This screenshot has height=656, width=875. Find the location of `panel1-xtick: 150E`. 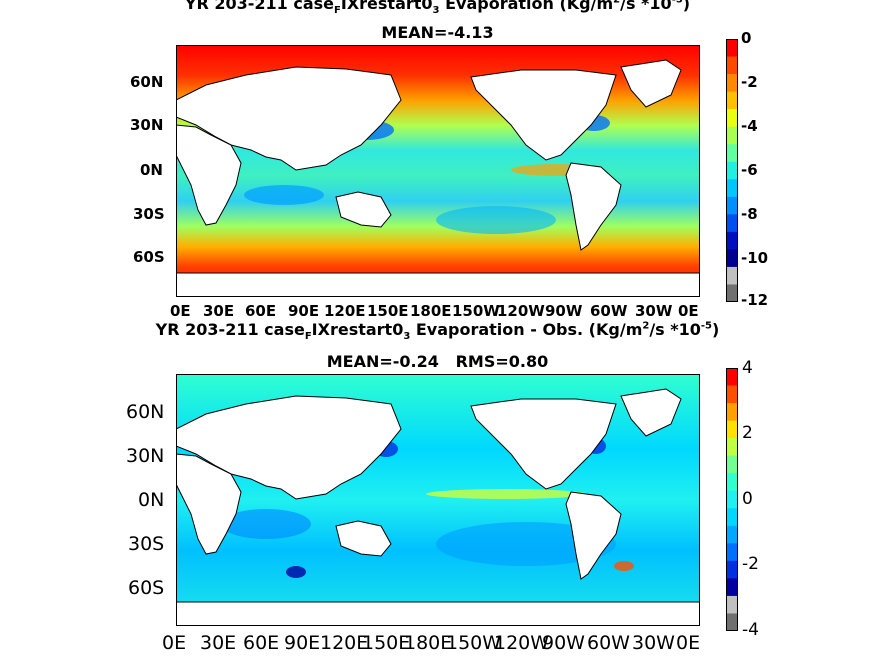

panel1-xtick: 150E is located at coordinates (388, 311).